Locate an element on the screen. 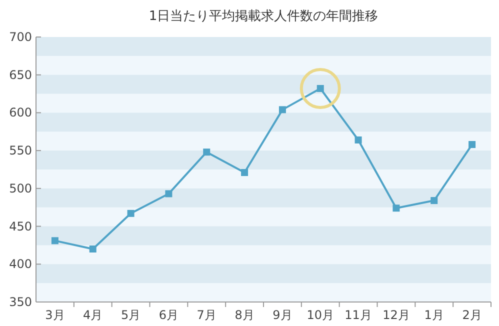 This screenshot has height=326, width=499. y-tick-label: 600 is located at coordinates (20, 113).